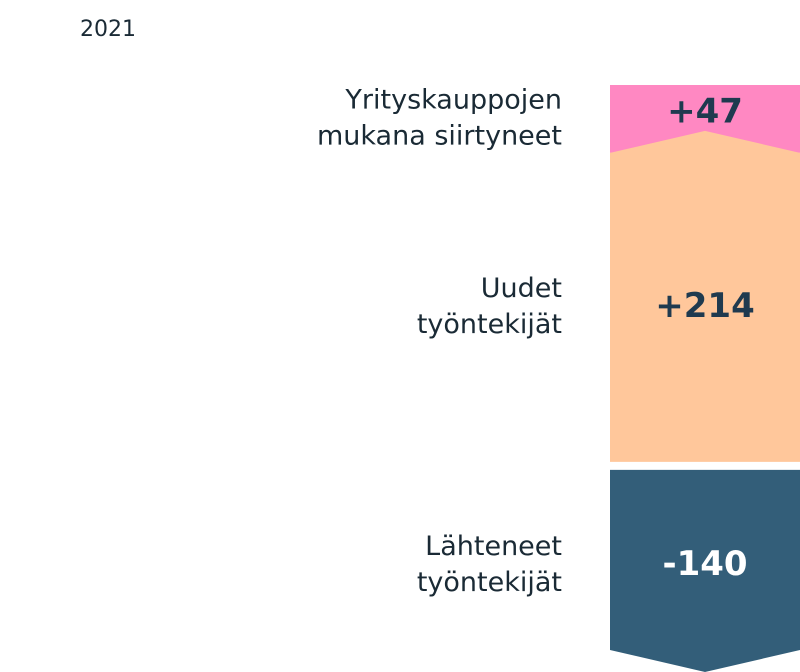  Describe the element at coordinates (521, 288) in the screenshot. I see `segment-label: Uudet` at that location.